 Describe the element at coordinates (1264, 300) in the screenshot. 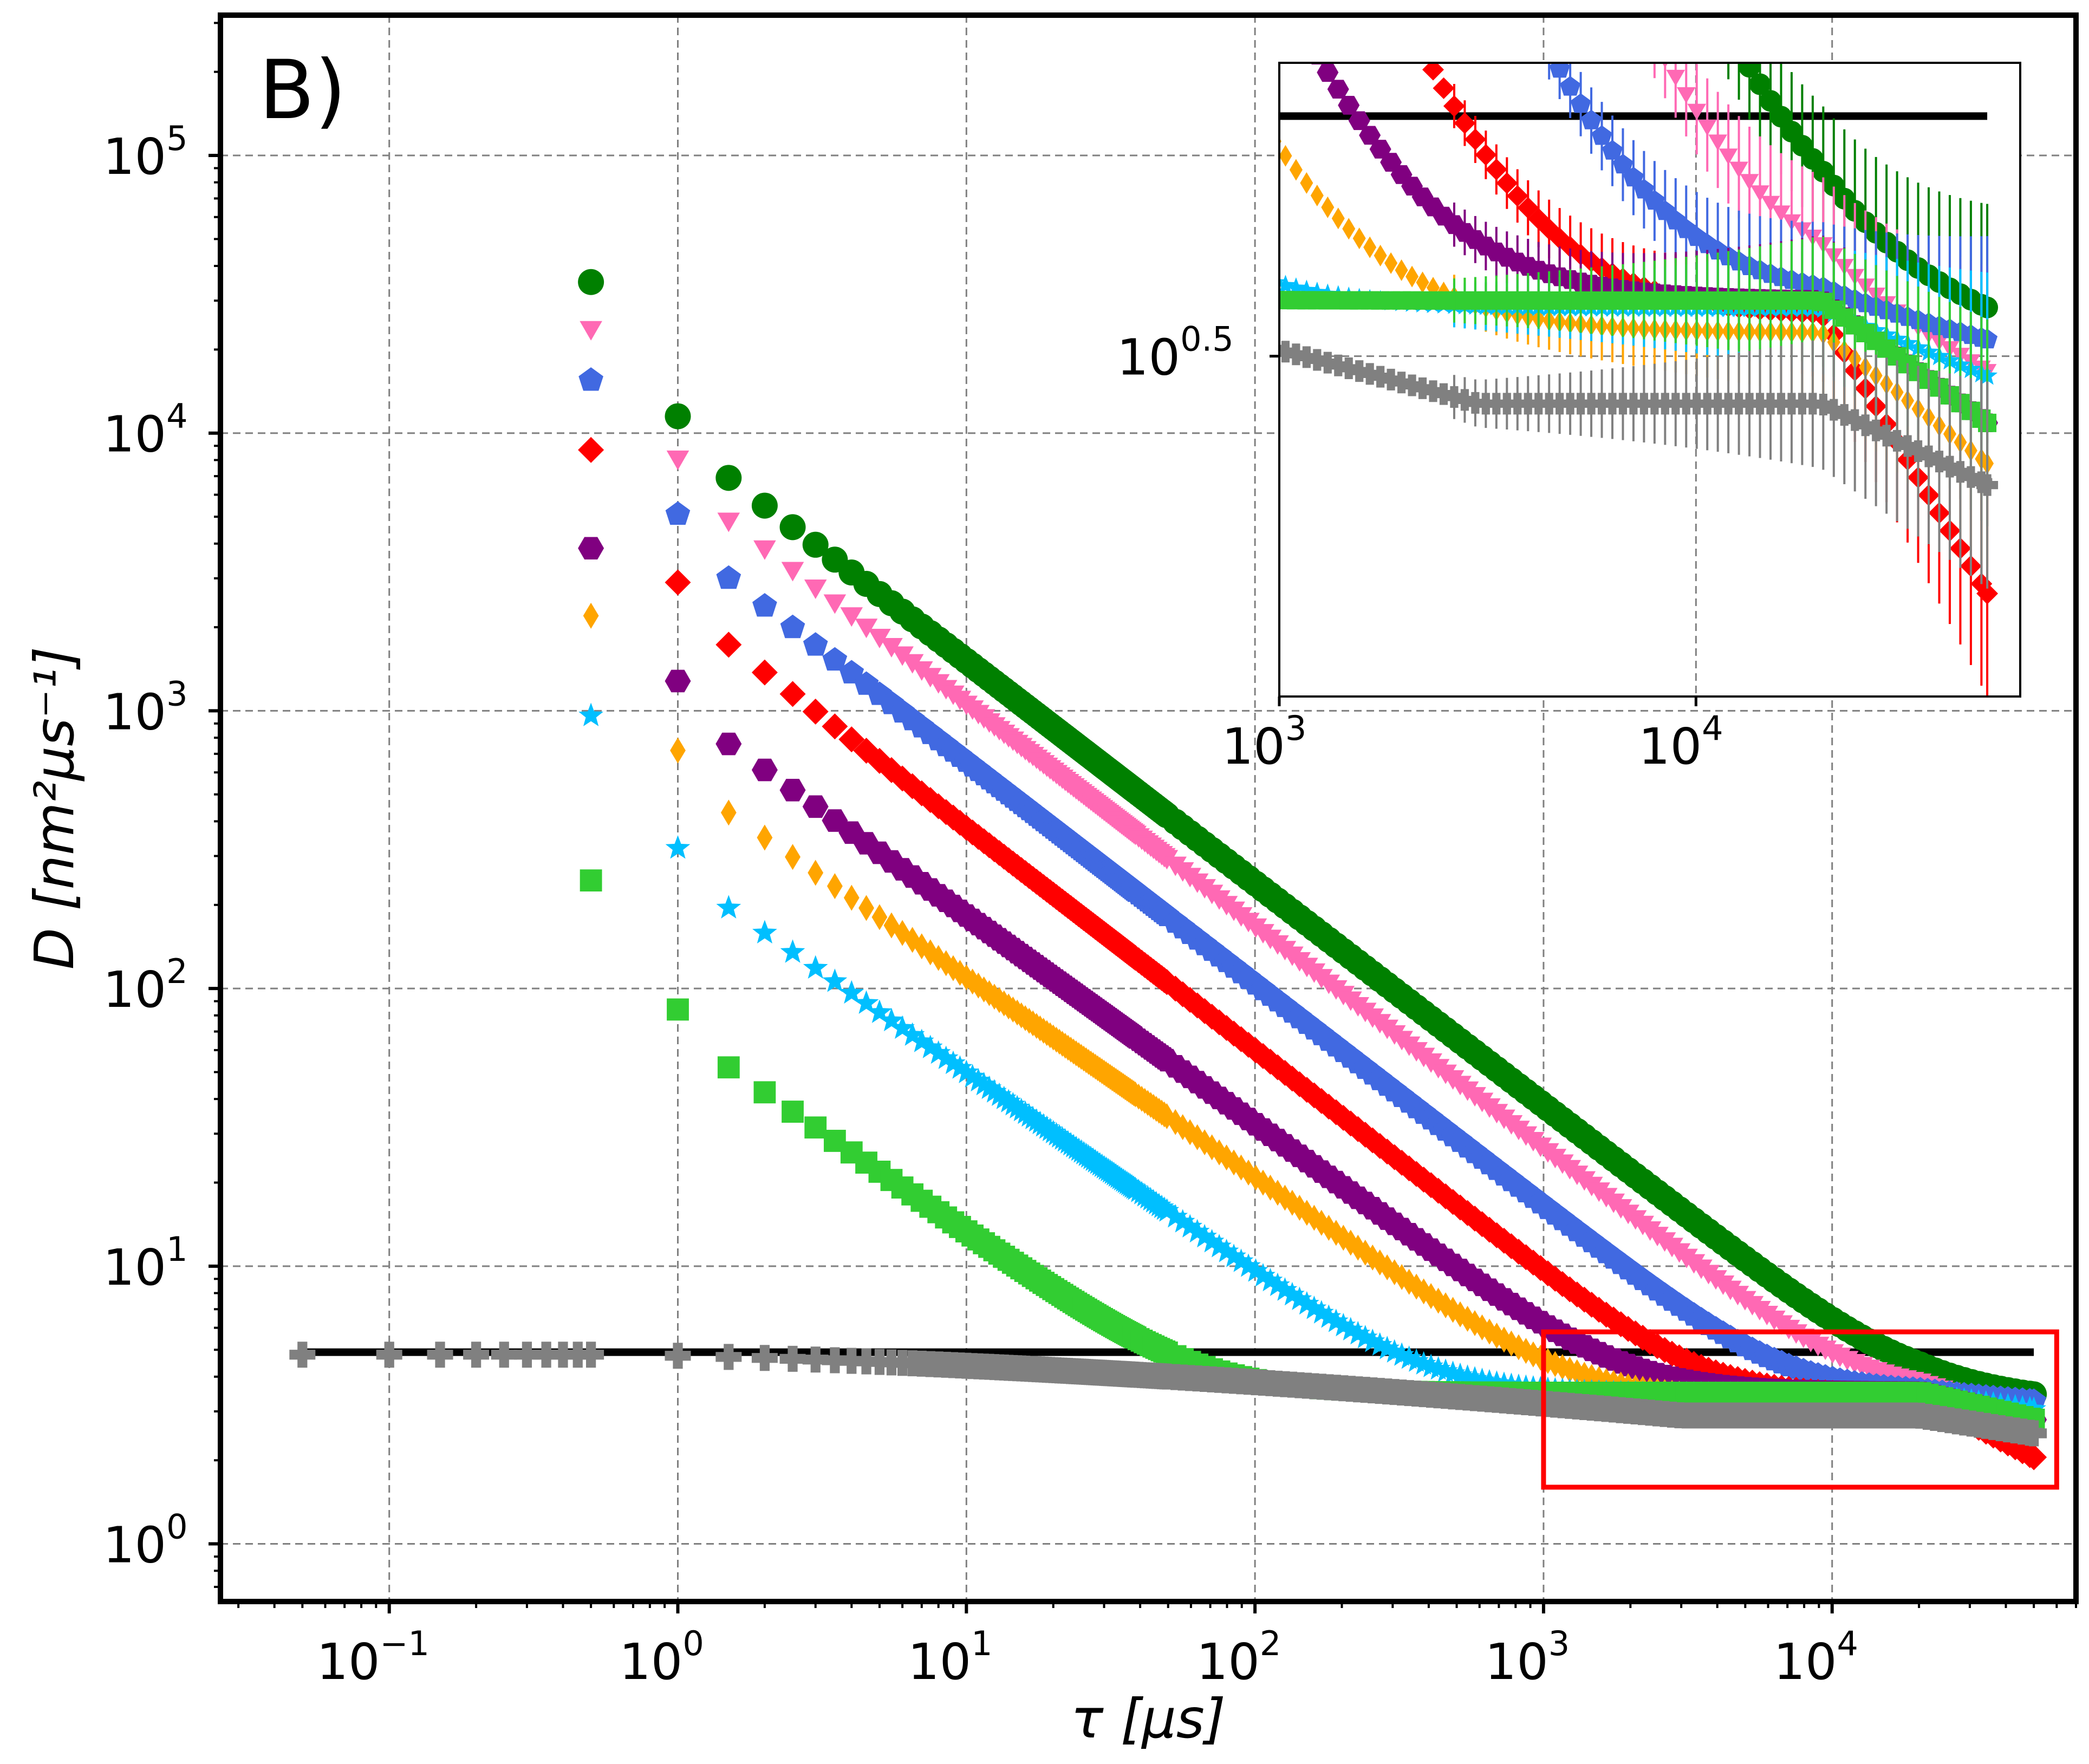

I see `inset-series-8-point` at that location.